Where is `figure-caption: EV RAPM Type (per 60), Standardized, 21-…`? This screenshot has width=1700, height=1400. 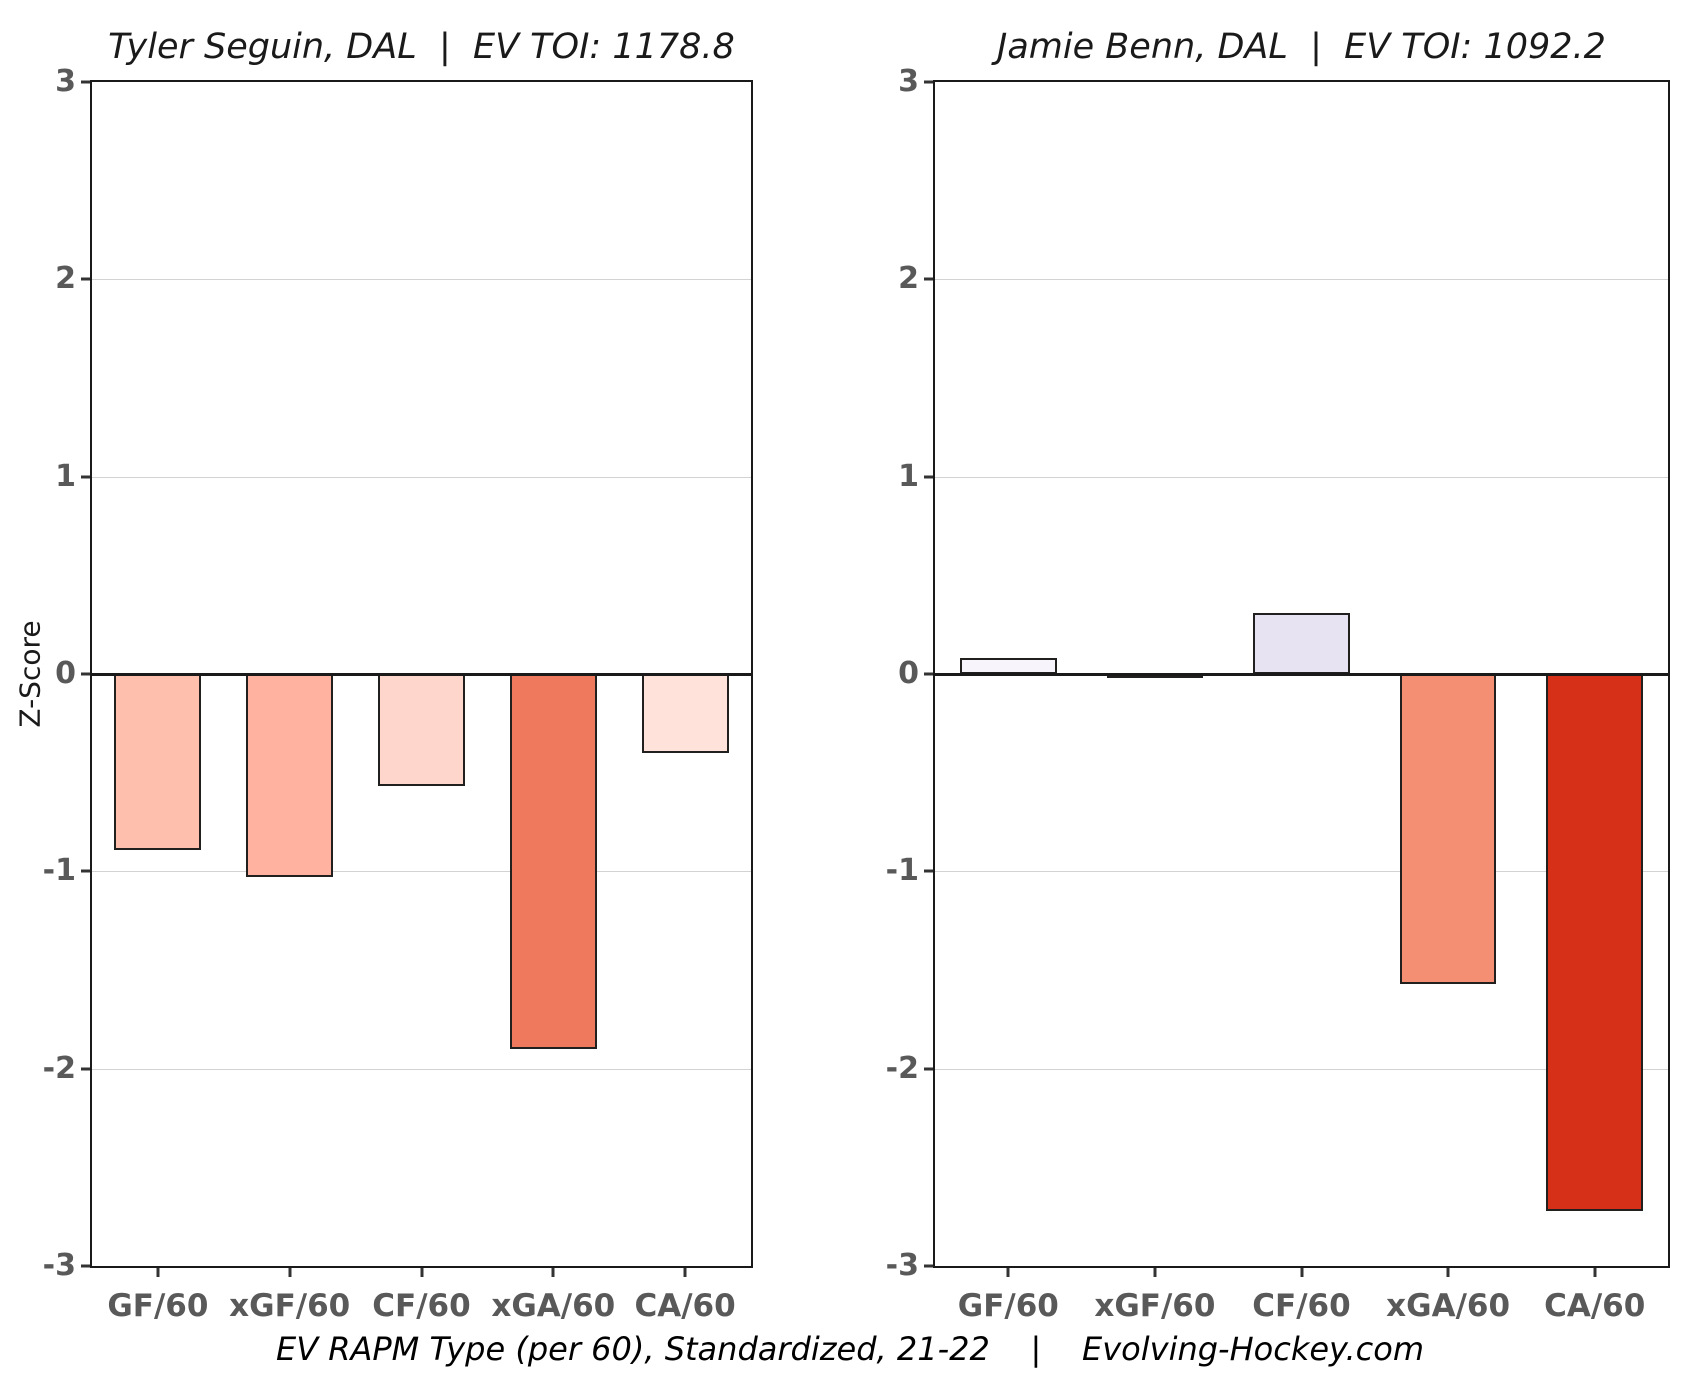
figure-caption: EV RAPM Type (per 60), Standardized, 21-… is located at coordinates (850, 1349).